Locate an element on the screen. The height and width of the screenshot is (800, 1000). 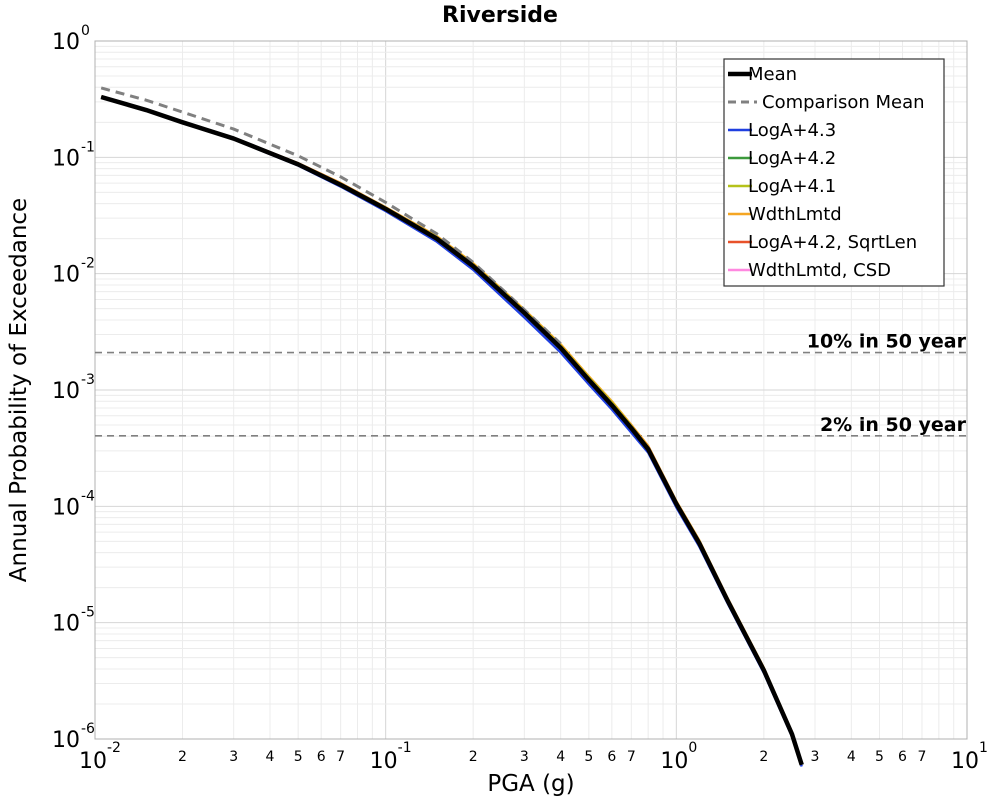
legend-label: Comparison Mean is located at coordinates (843, 102).